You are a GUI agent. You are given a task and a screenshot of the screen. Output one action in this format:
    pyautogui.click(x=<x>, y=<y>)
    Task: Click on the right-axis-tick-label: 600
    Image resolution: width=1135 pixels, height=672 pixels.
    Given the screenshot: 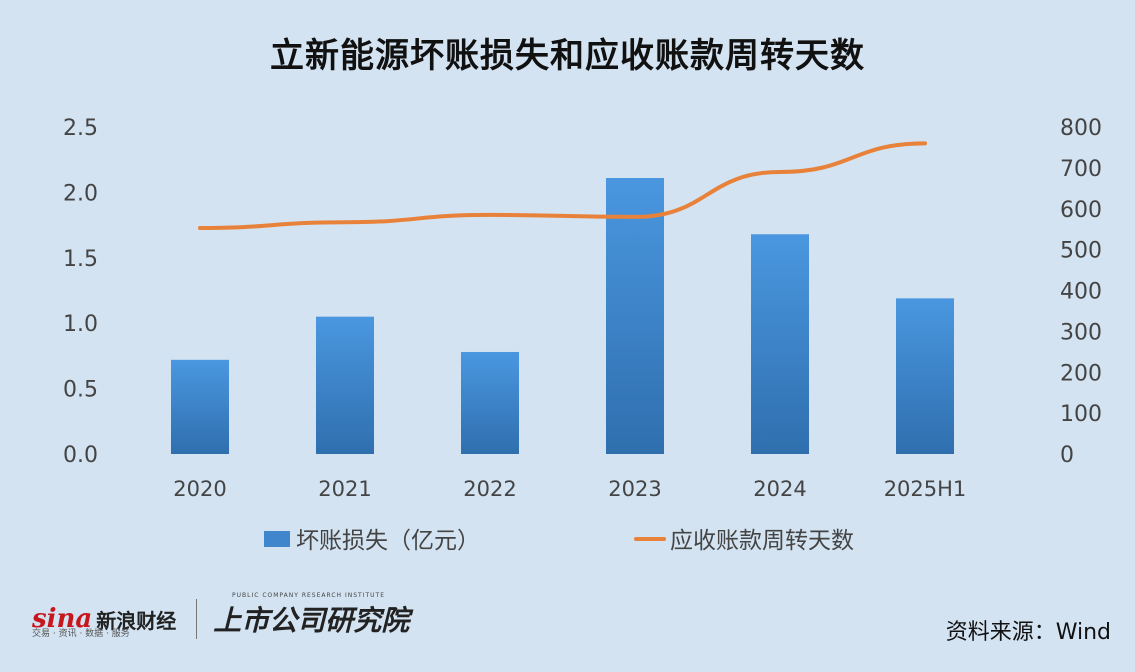 What is the action you would take?
    pyautogui.click(x=1081, y=210)
    